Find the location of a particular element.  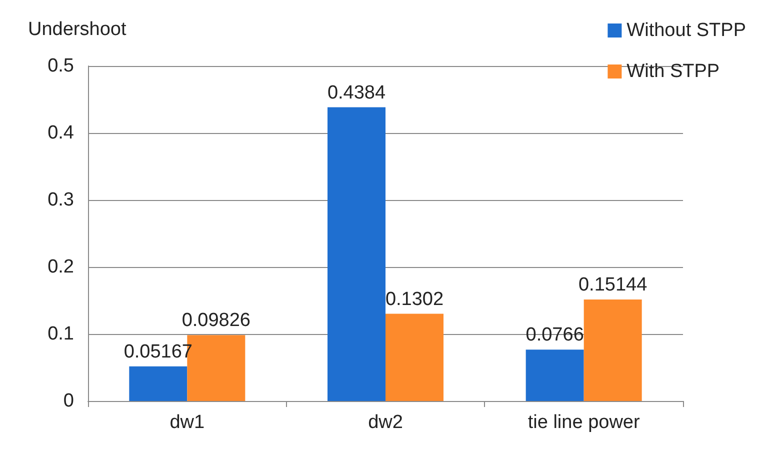

y-tick-label: 0 is located at coordinates (68, 401).